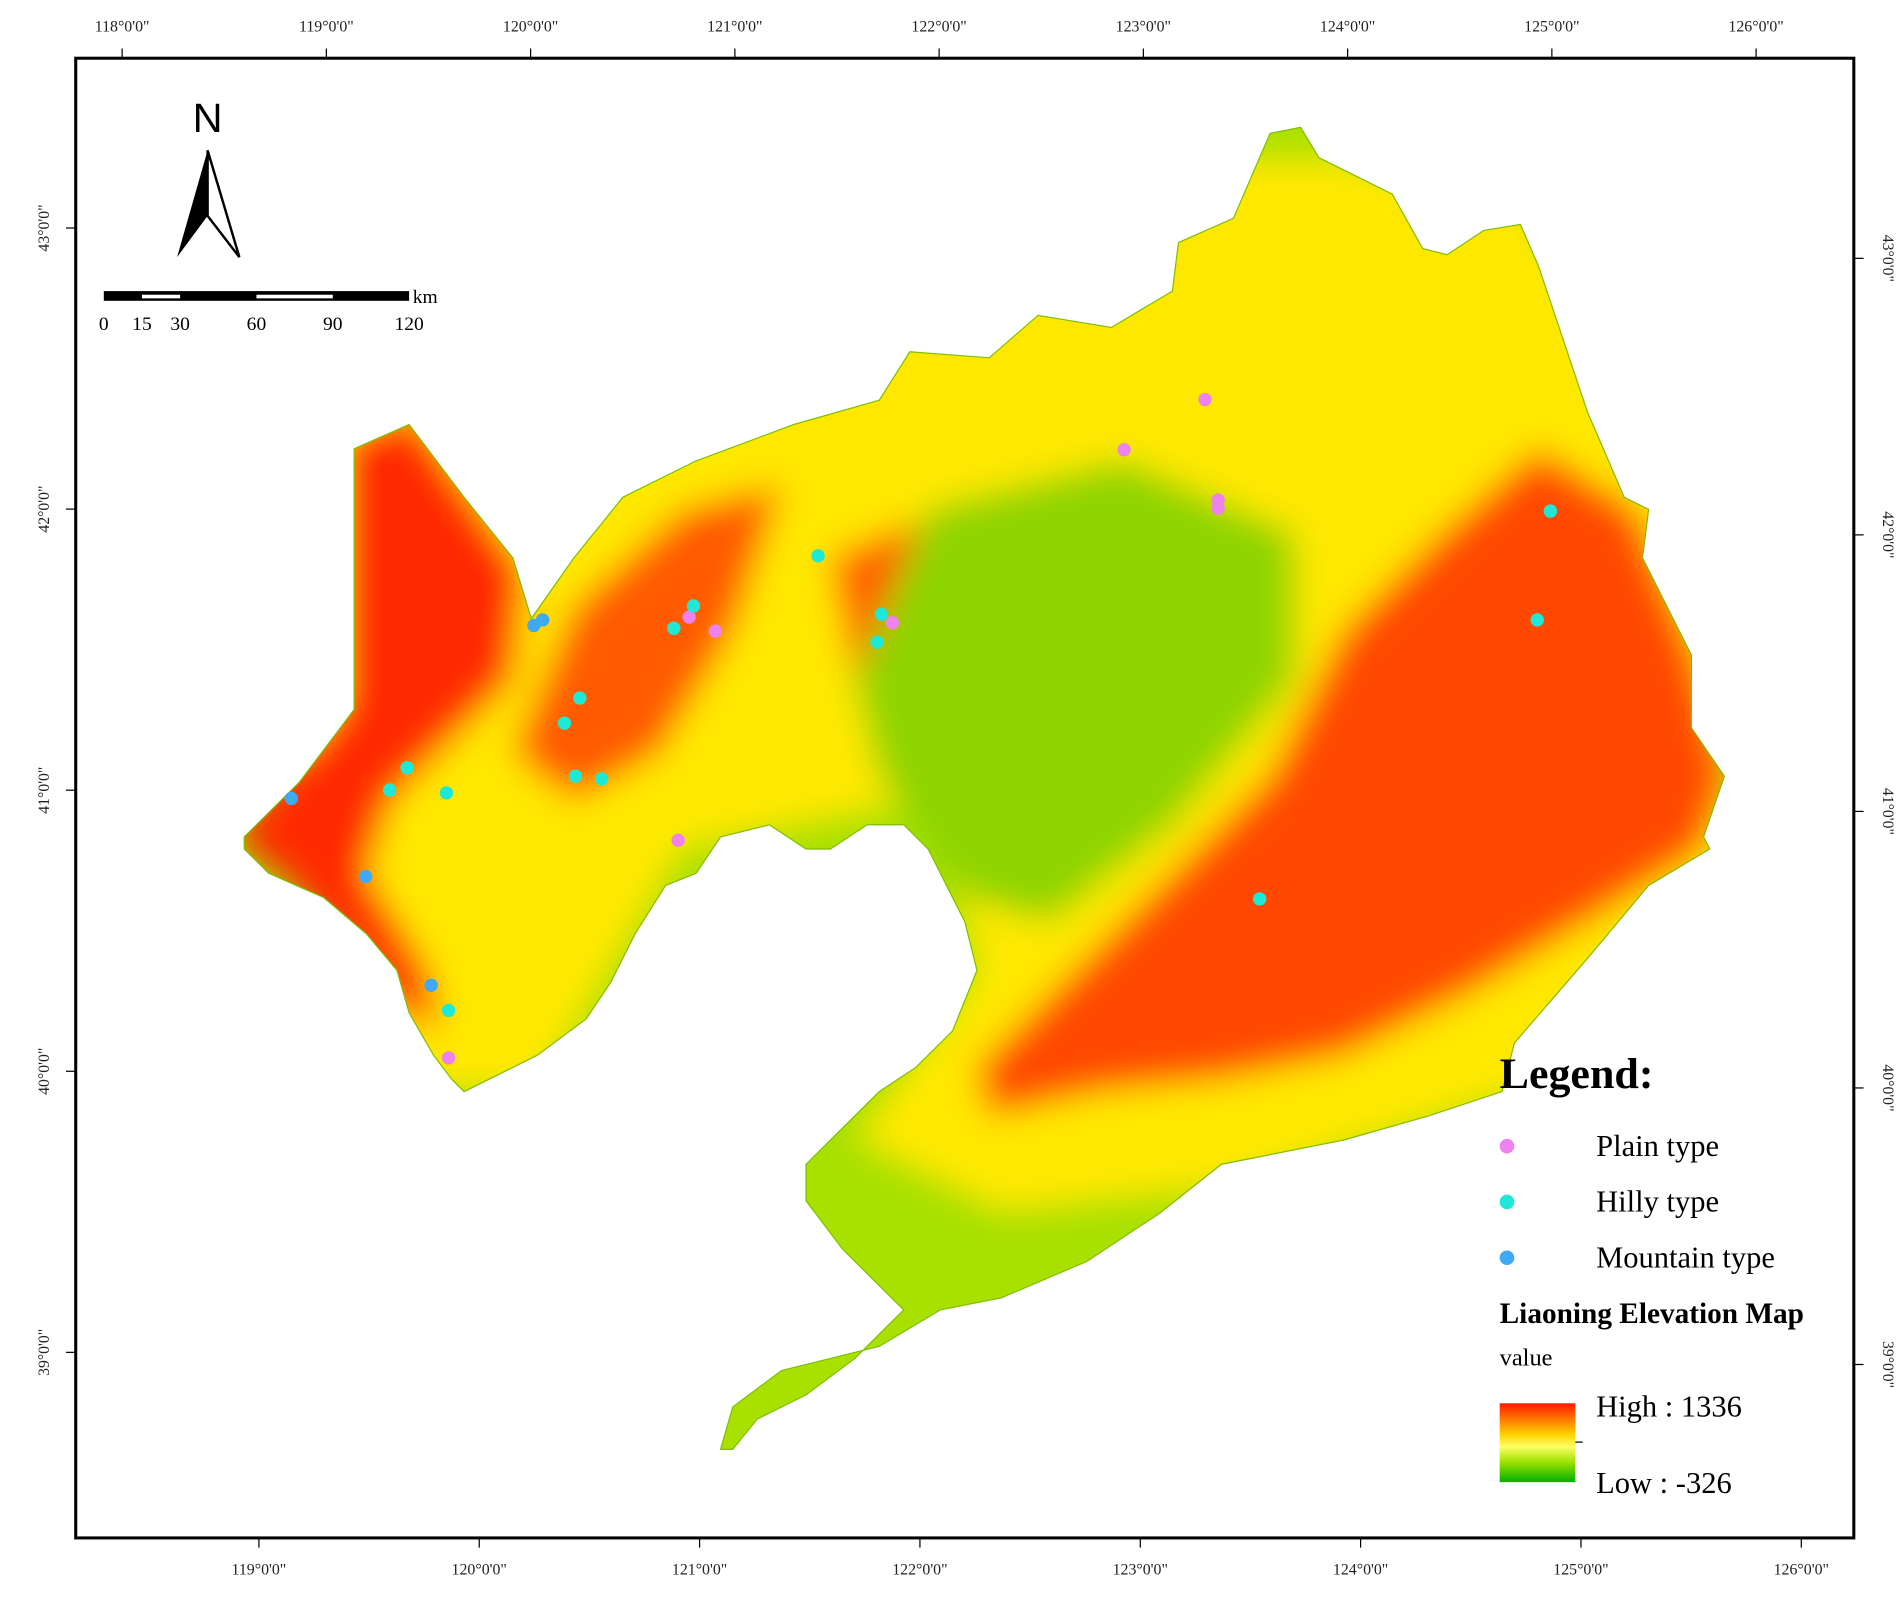  Describe the element at coordinates (44, 790) in the screenshot. I see `left-tick-label: 41°0'0"` at that location.